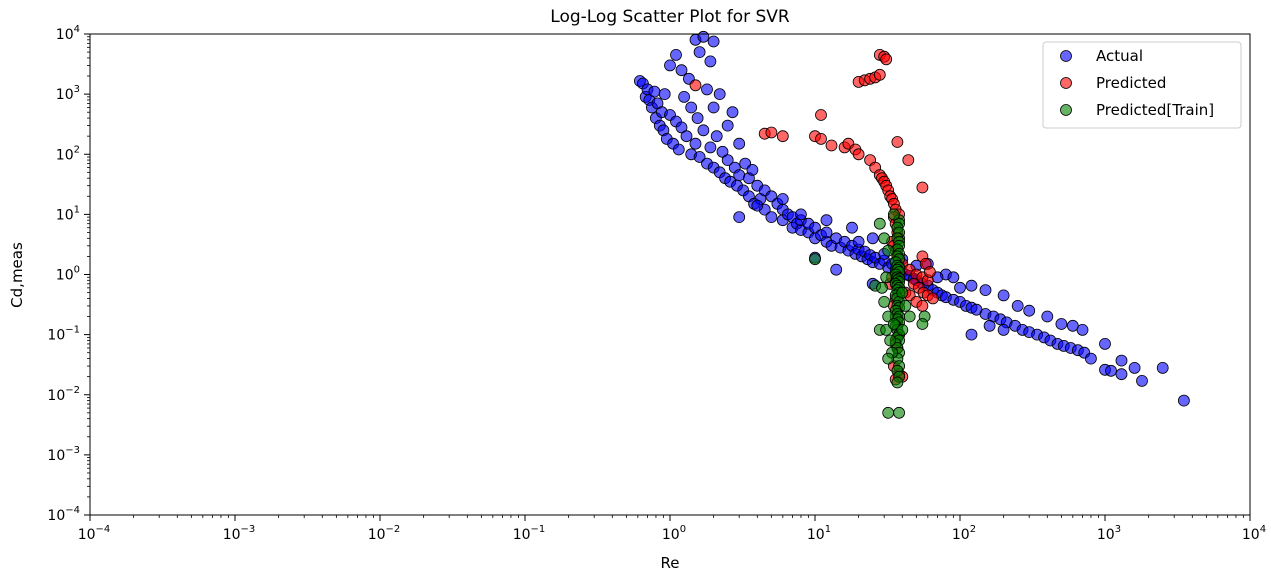  What do you see at coordinates (1155, 110) in the screenshot?
I see `legend-label-predicted-train: Predicted[Train]` at bounding box center [1155, 110].